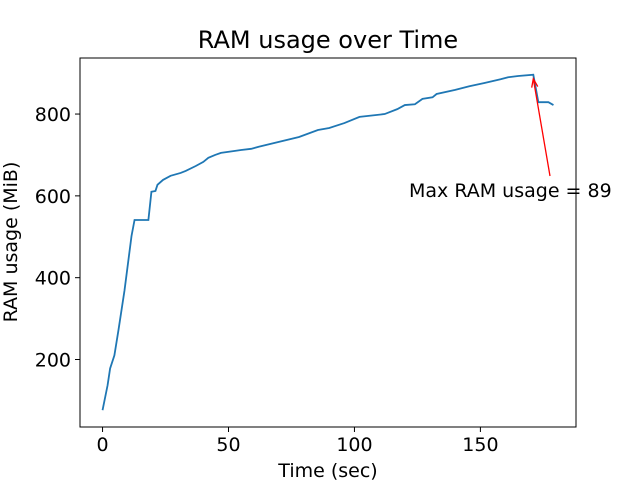 The width and height of the screenshot is (640, 480). What do you see at coordinates (510, 191) in the screenshot?
I see `annotation-text: Max RAM usage = 89` at bounding box center [510, 191].